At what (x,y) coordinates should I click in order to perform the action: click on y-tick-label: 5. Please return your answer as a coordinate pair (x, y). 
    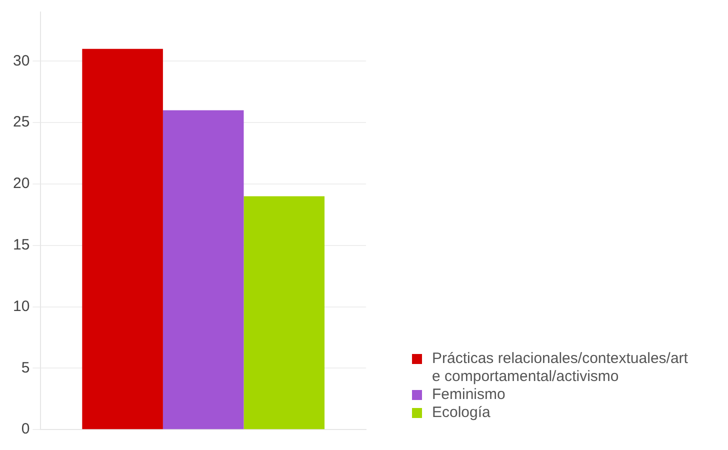
    Looking at the image, I should click on (25, 367).